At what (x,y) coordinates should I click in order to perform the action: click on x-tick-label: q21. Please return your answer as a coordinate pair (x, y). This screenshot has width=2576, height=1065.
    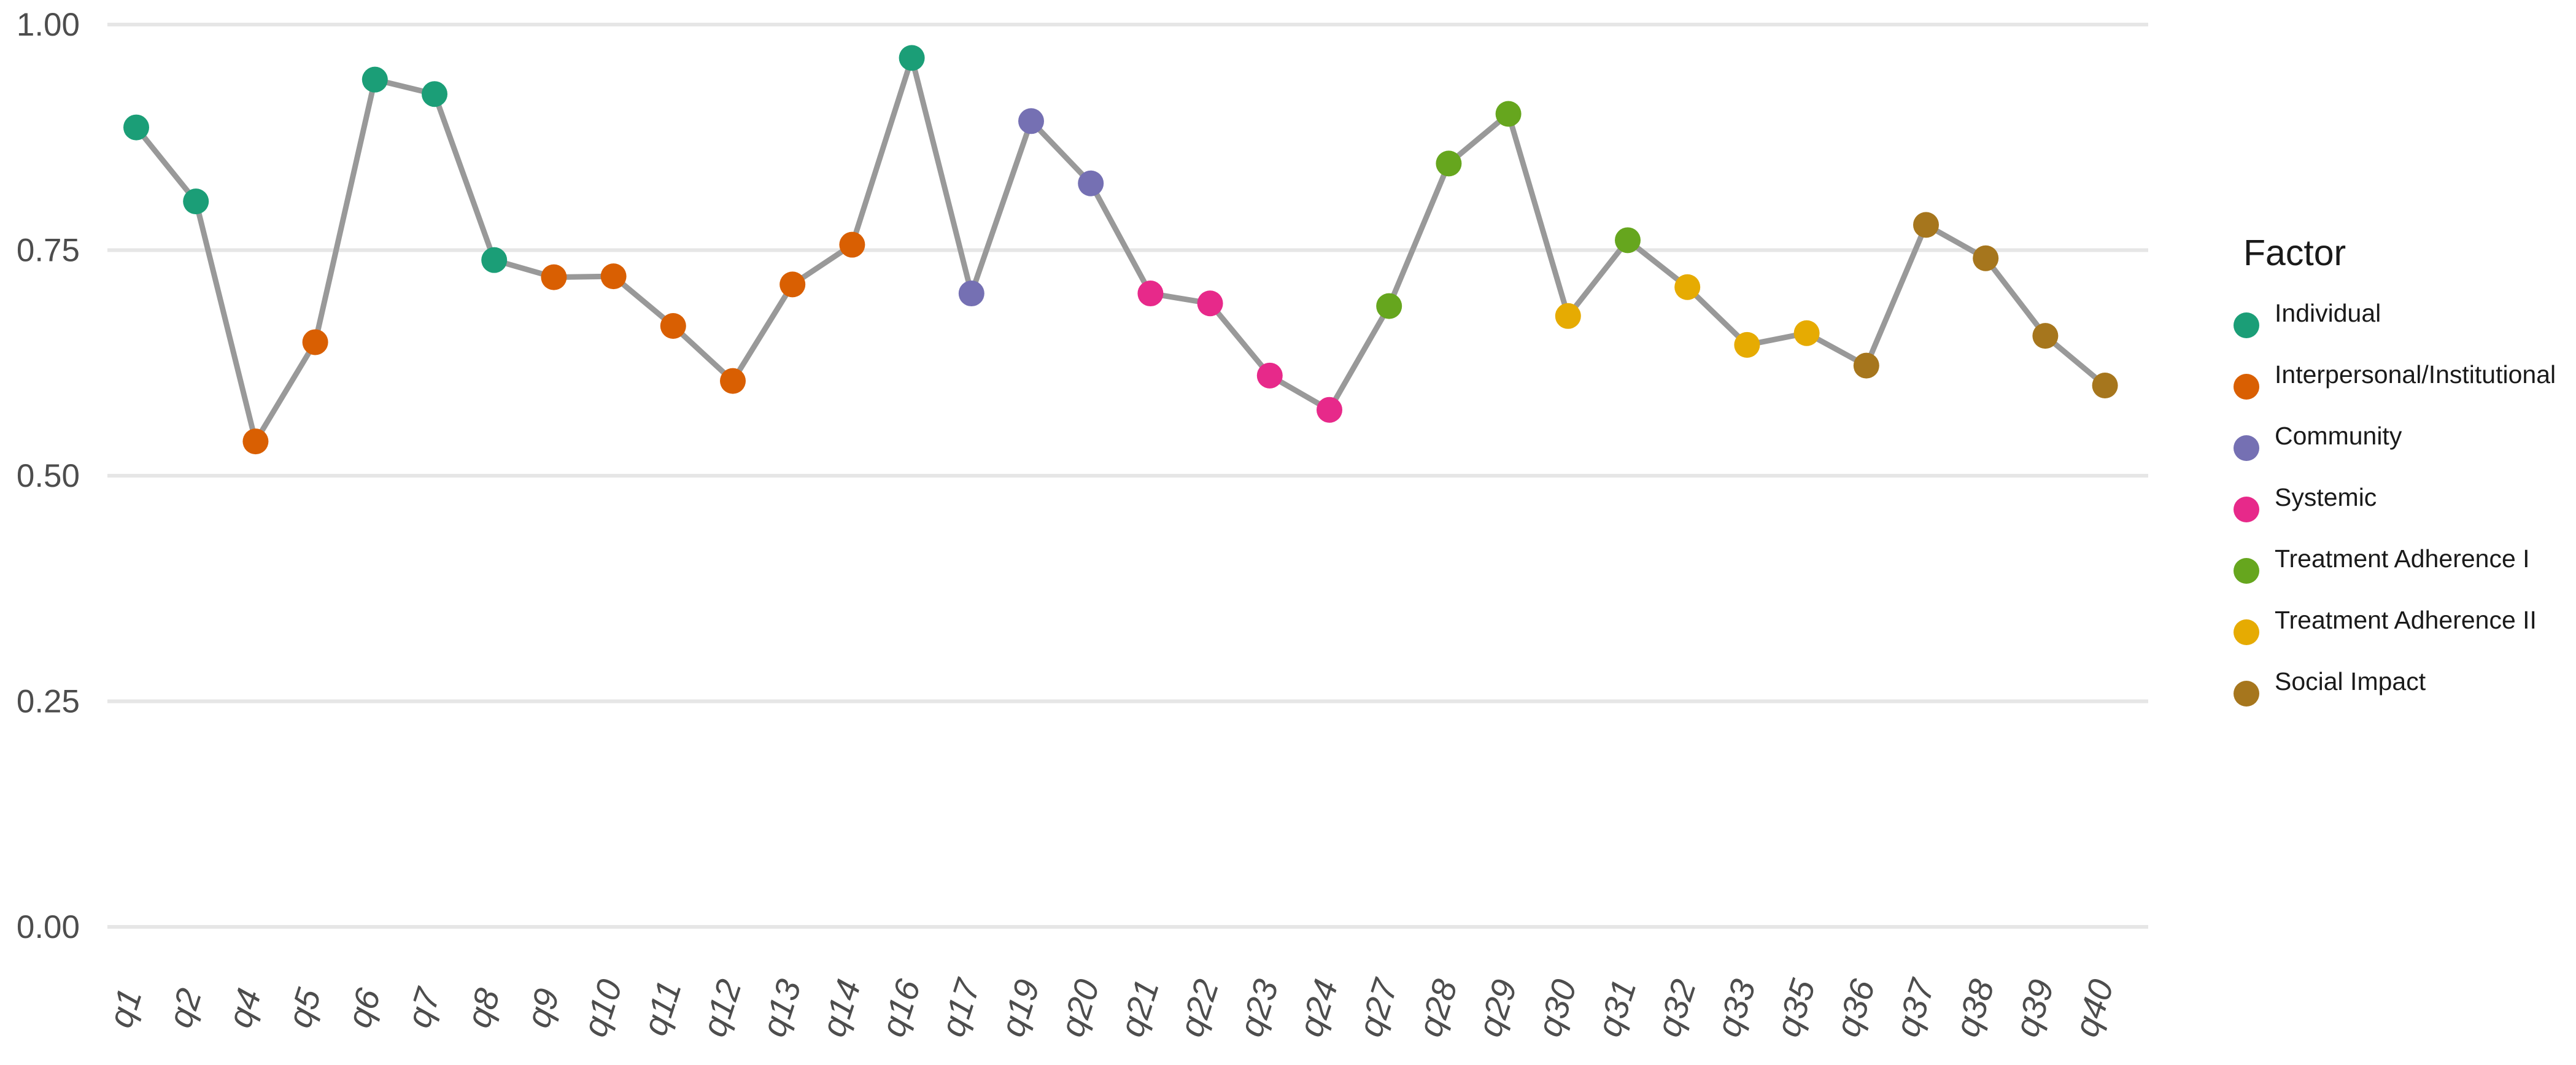
    Looking at the image, I should click on (1139, 1008).